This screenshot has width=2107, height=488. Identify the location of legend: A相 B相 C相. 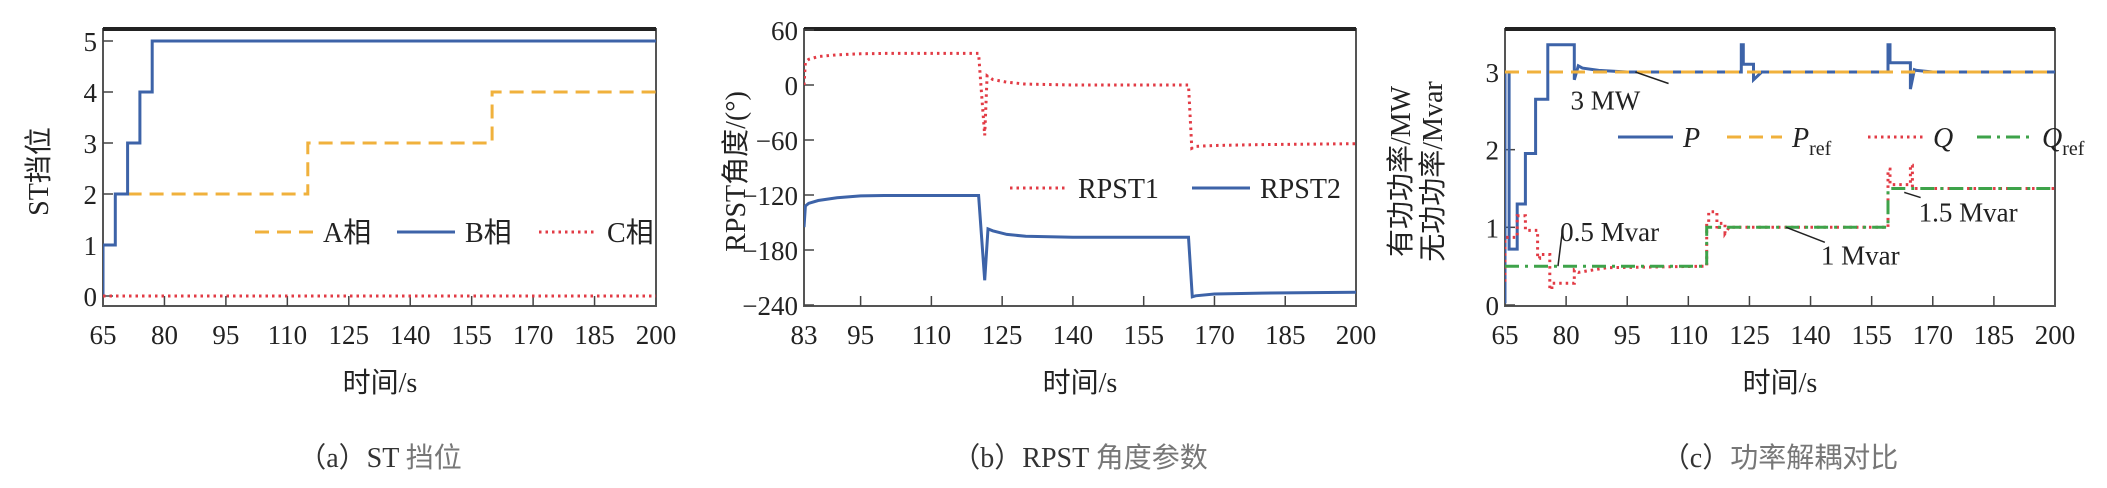
(454, 233).